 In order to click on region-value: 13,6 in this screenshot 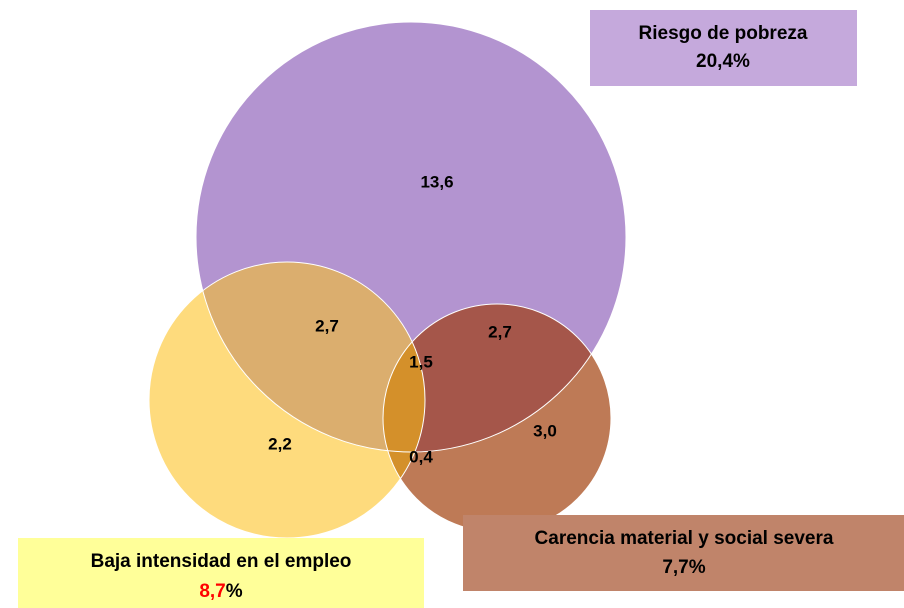, I will do `click(436, 181)`.